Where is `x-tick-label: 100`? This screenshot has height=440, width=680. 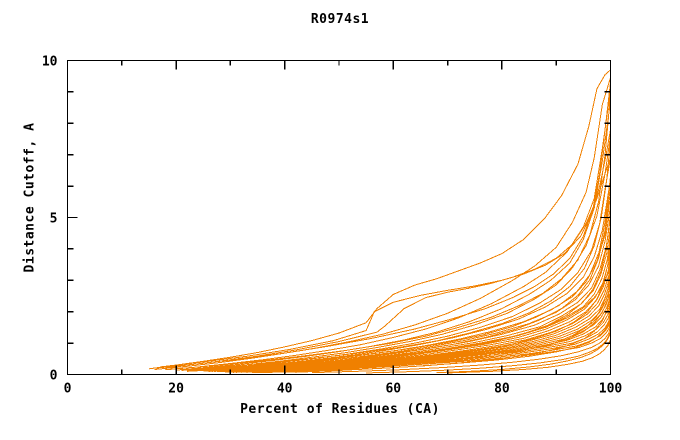 x-tick-label: 100 is located at coordinates (611, 389).